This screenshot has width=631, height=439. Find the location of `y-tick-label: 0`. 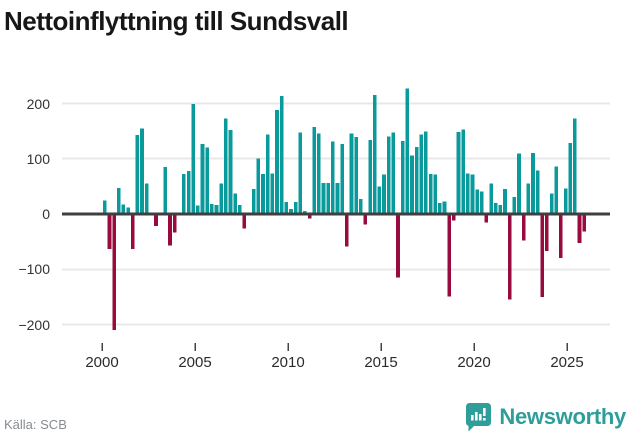

y-tick-label: 0 is located at coordinates (46, 214).